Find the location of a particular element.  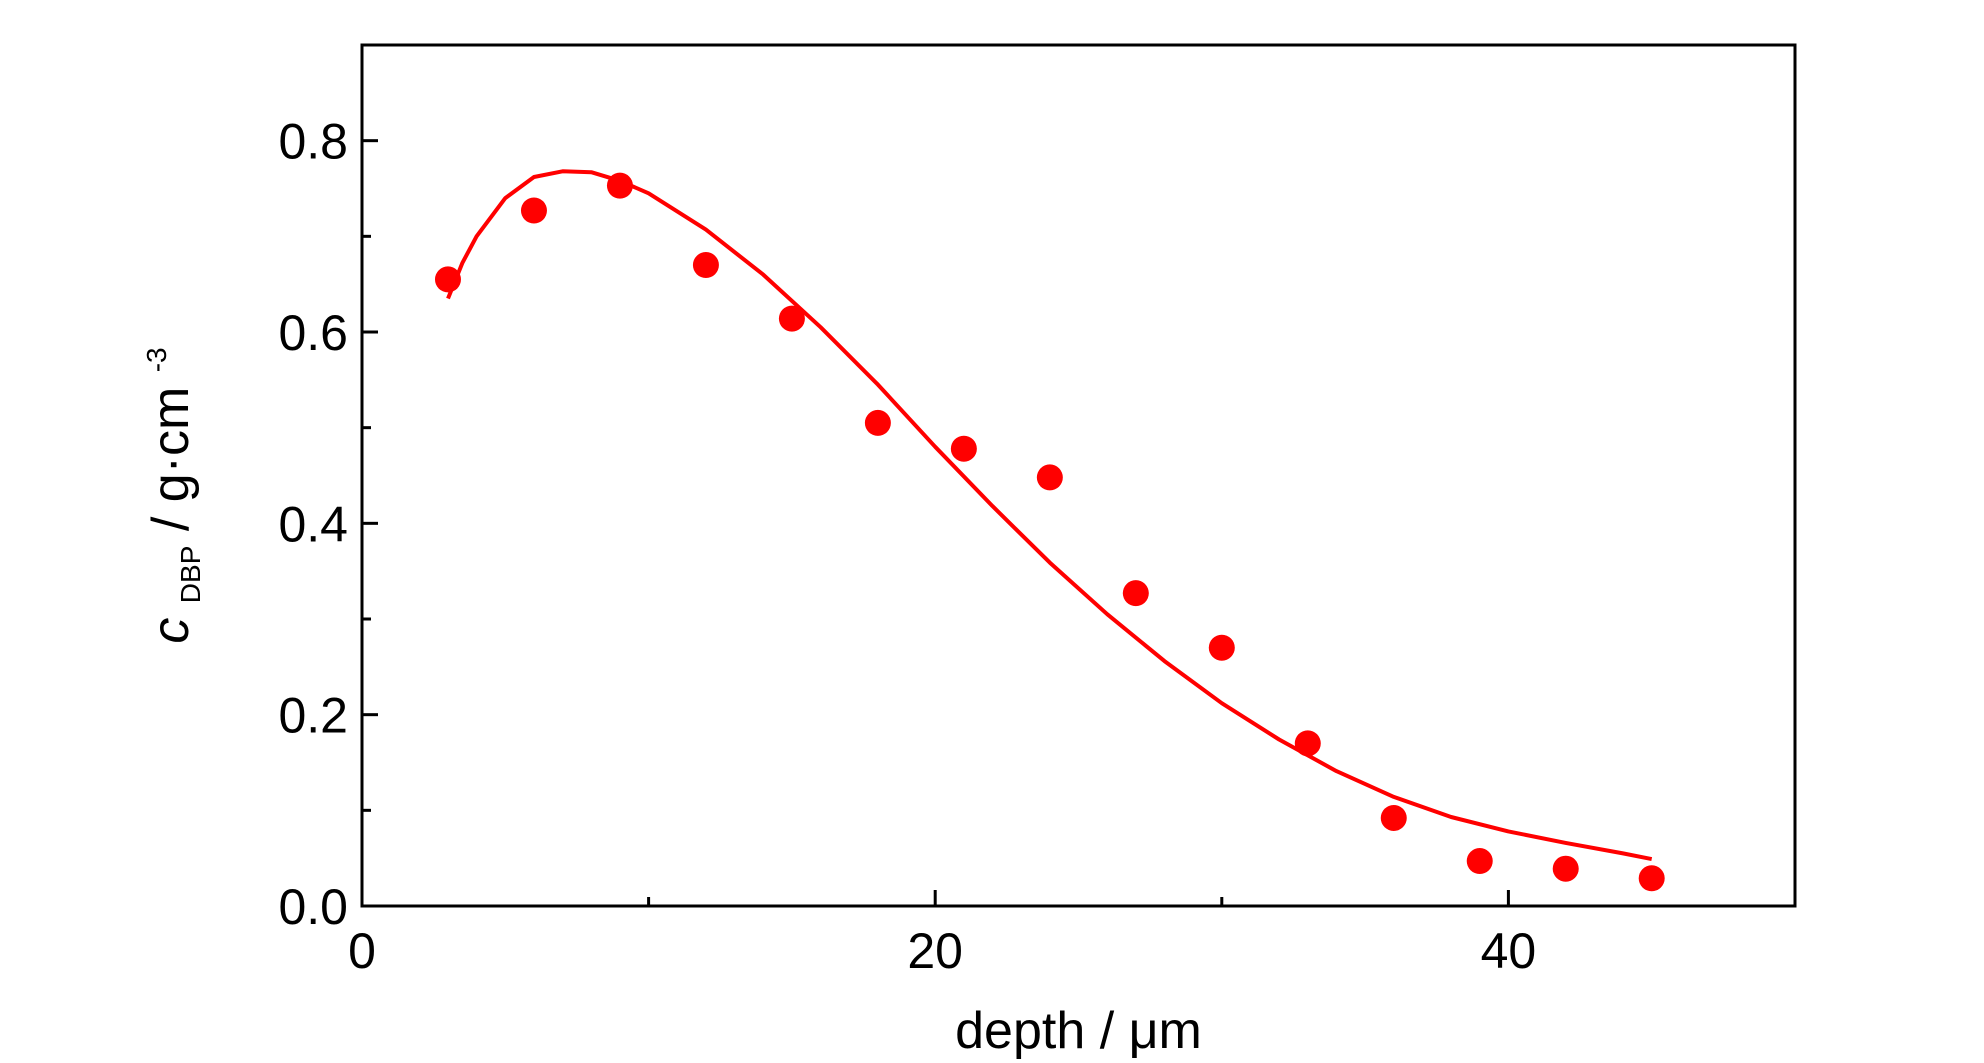

y-axis-unit: / g·cm is located at coordinates (171, 459).